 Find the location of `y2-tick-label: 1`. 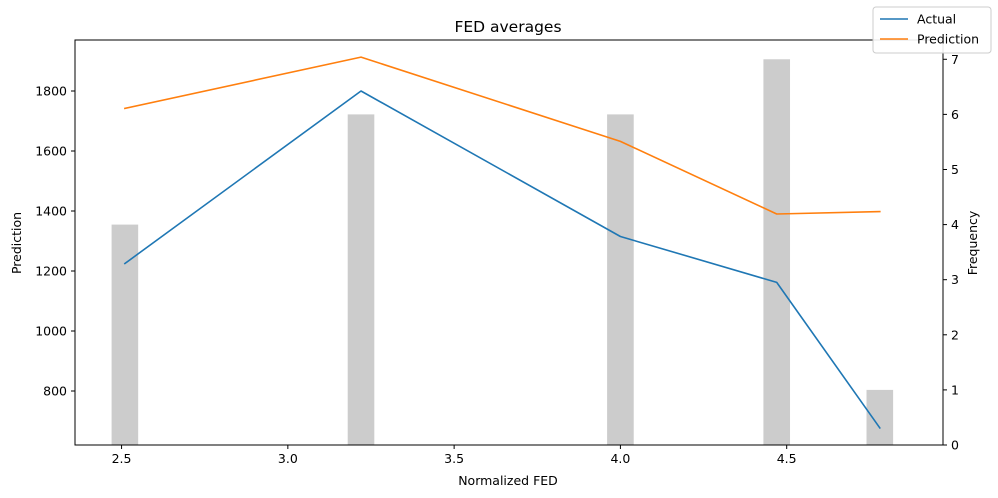

y2-tick-label: 1 is located at coordinates (955, 389).